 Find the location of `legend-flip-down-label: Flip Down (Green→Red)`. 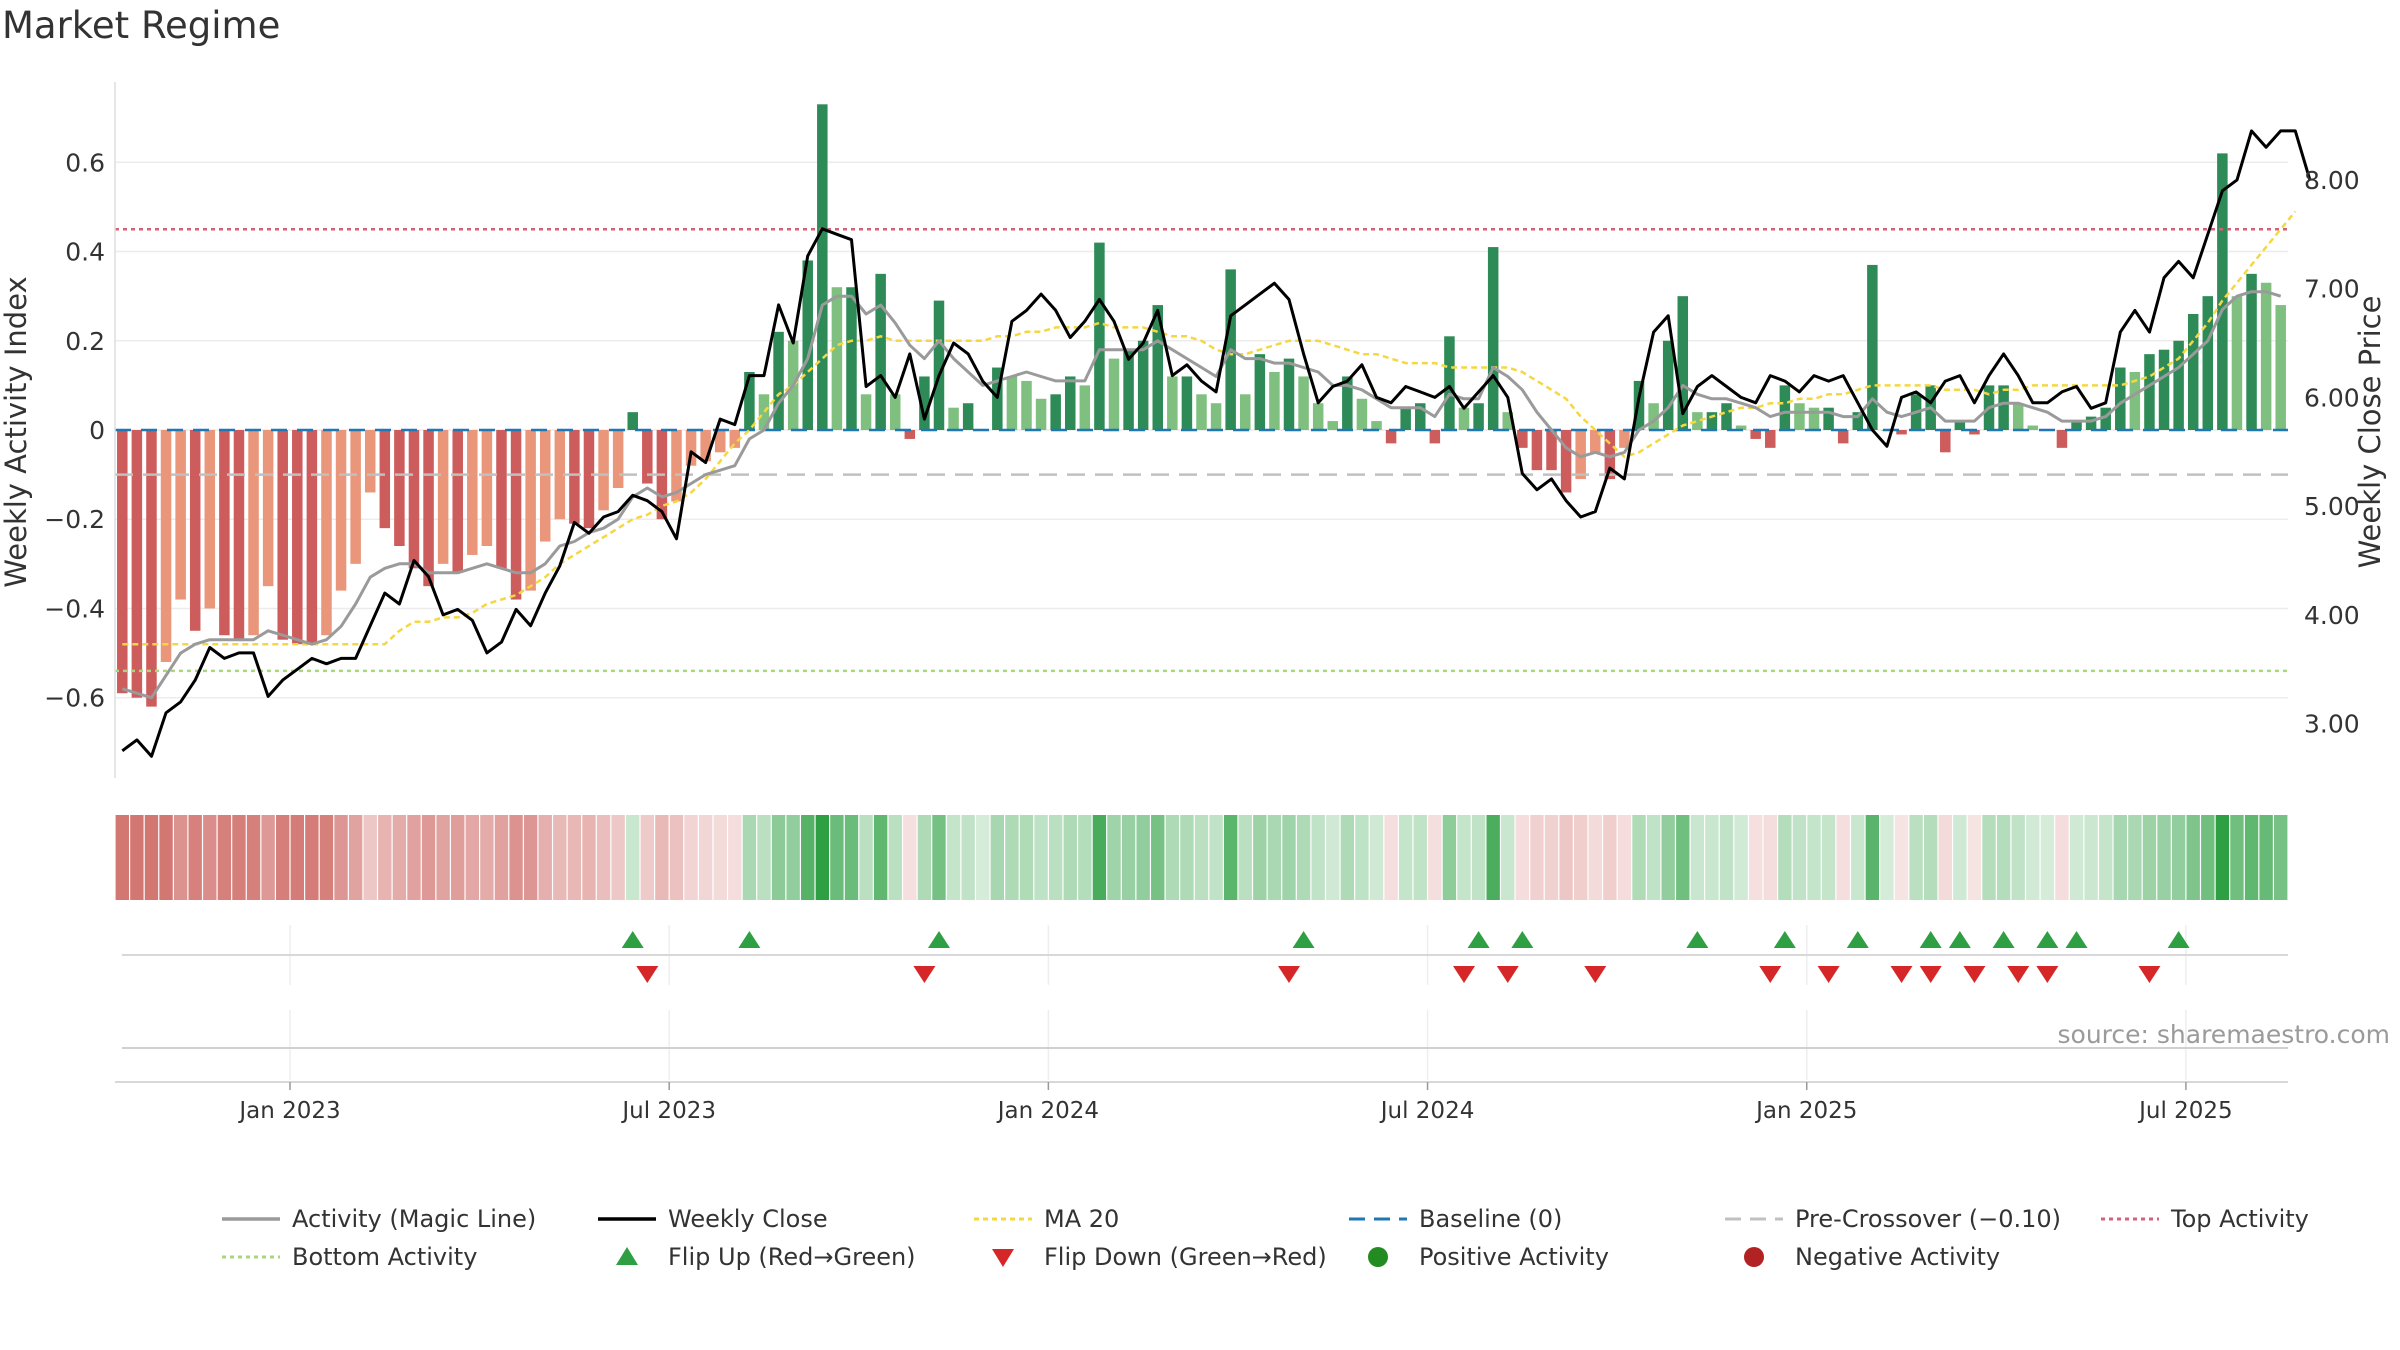

legend-flip-down-label: Flip Down (Green→Red) is located at coordinates (1185, 1257).